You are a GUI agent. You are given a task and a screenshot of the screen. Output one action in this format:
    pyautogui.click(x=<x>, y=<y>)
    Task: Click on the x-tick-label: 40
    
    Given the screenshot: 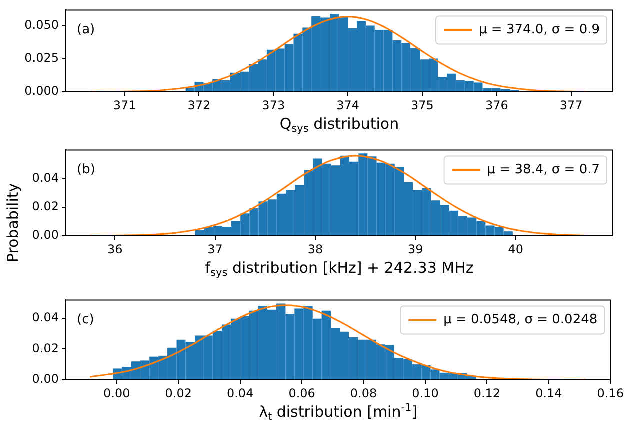 What is the action you would take?
    pyautogui.click(x=516, y=249)
    